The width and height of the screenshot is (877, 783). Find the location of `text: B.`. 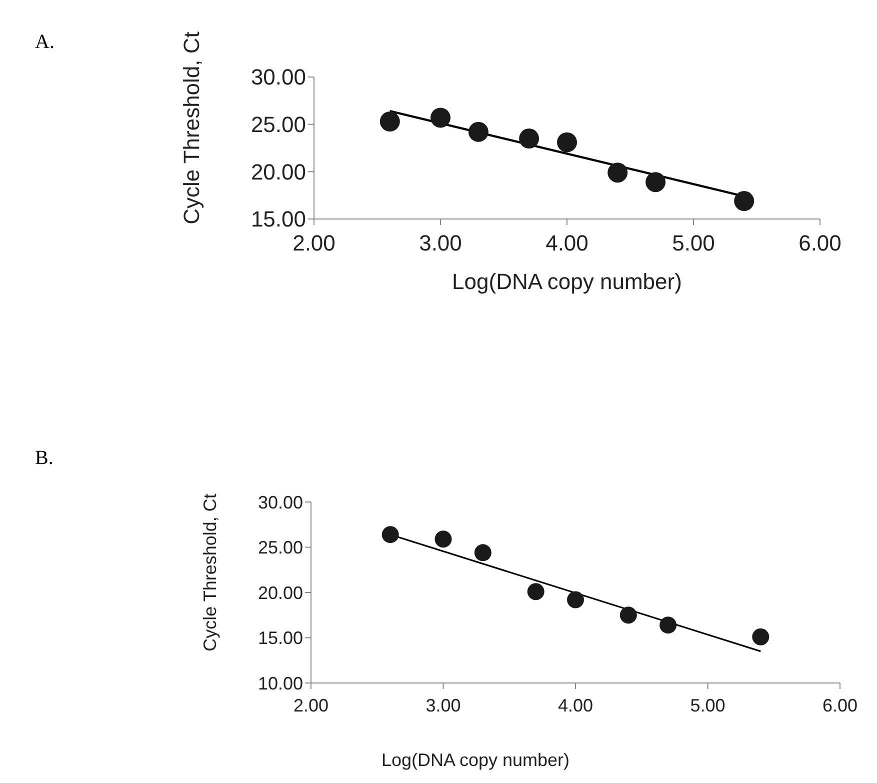

text: B. is located at coordinates (44, 458).